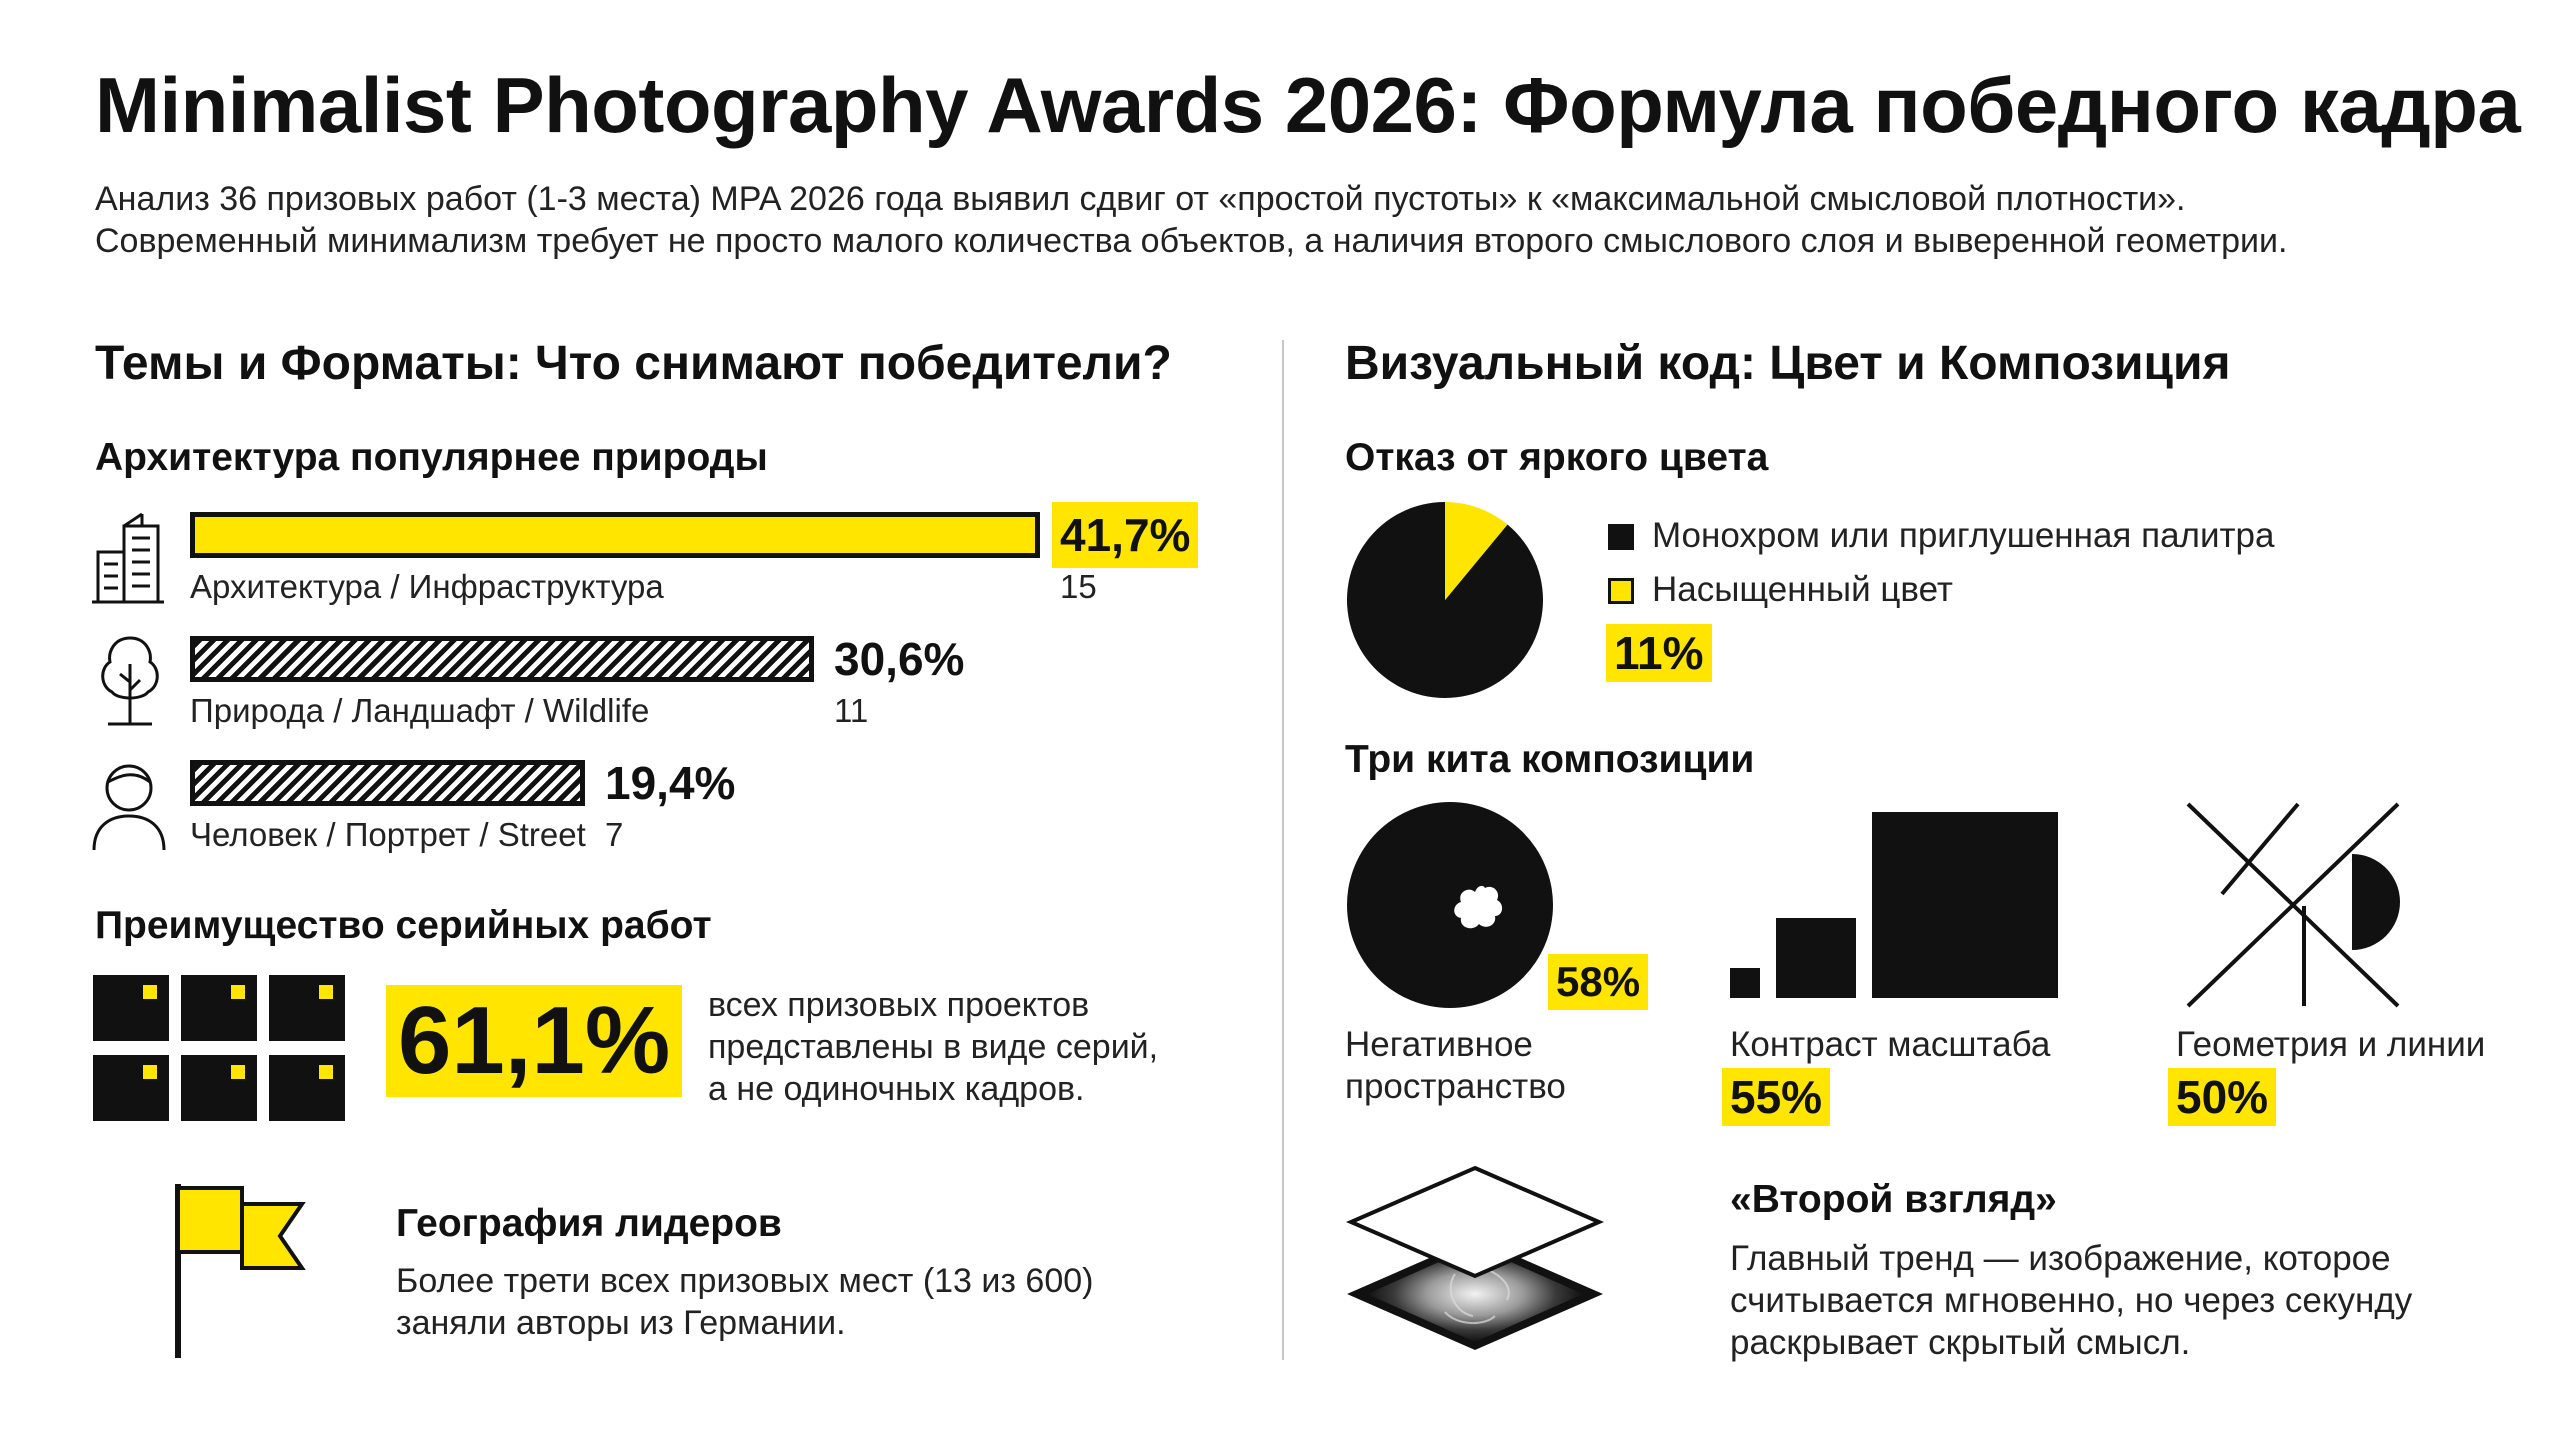  Describe the element at coordinates (899, 1005) in the screenshot. I see `series-text-line-1: всех призовых проектов` at that location.